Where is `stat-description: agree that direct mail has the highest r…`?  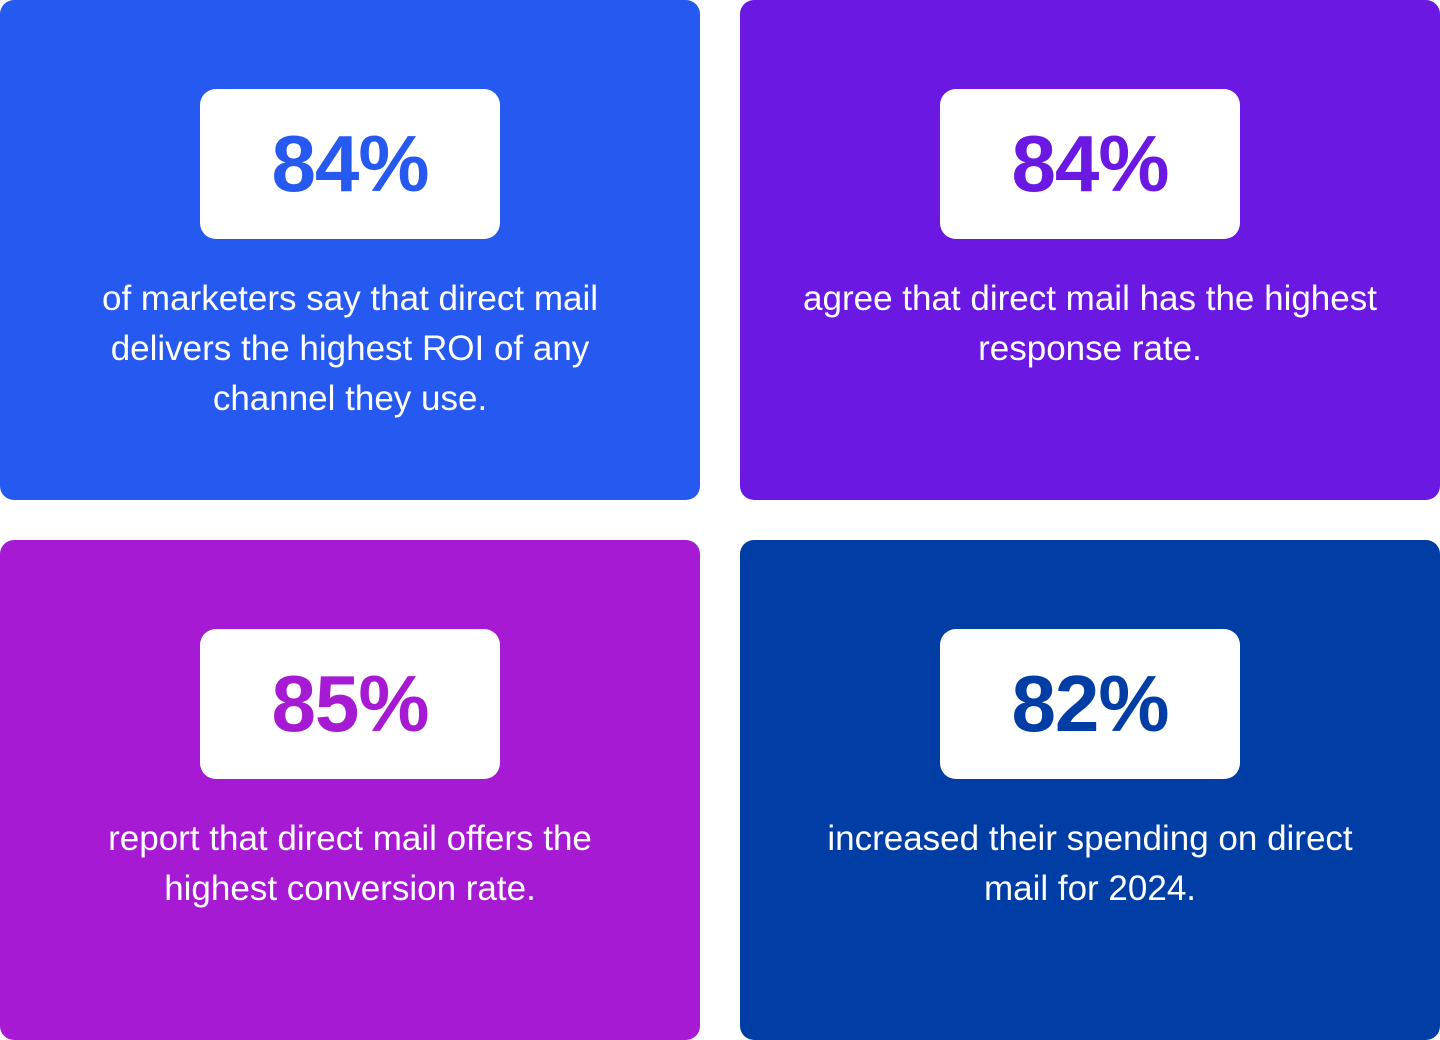
stat-description: agree that direct mail has the highest r… is located at coordinates (1090, 323).